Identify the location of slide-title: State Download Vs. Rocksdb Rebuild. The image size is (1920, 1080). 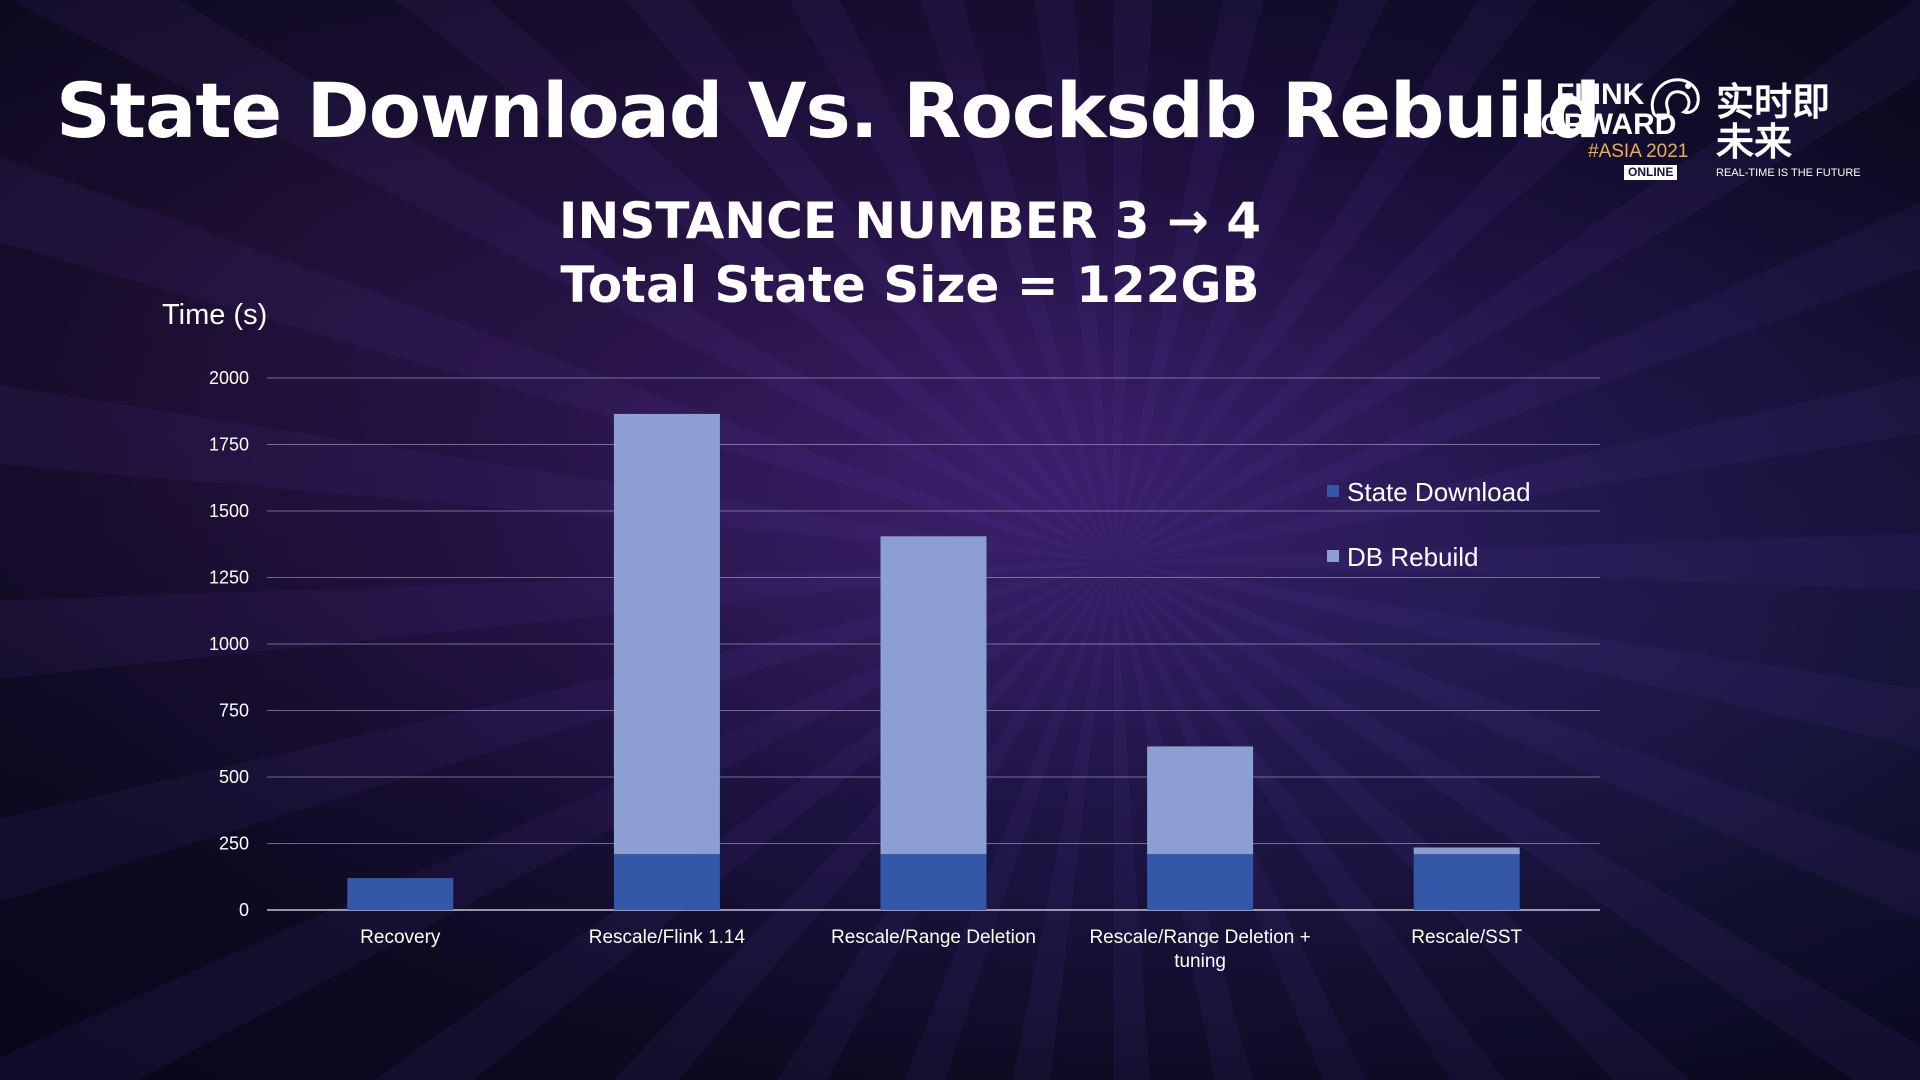
(828, 110).